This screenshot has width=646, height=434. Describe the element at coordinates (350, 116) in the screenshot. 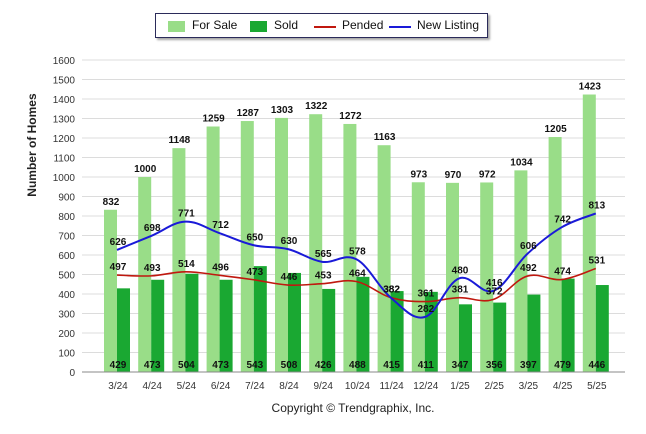

I see `data-label-for-sale: 1272` at that location.